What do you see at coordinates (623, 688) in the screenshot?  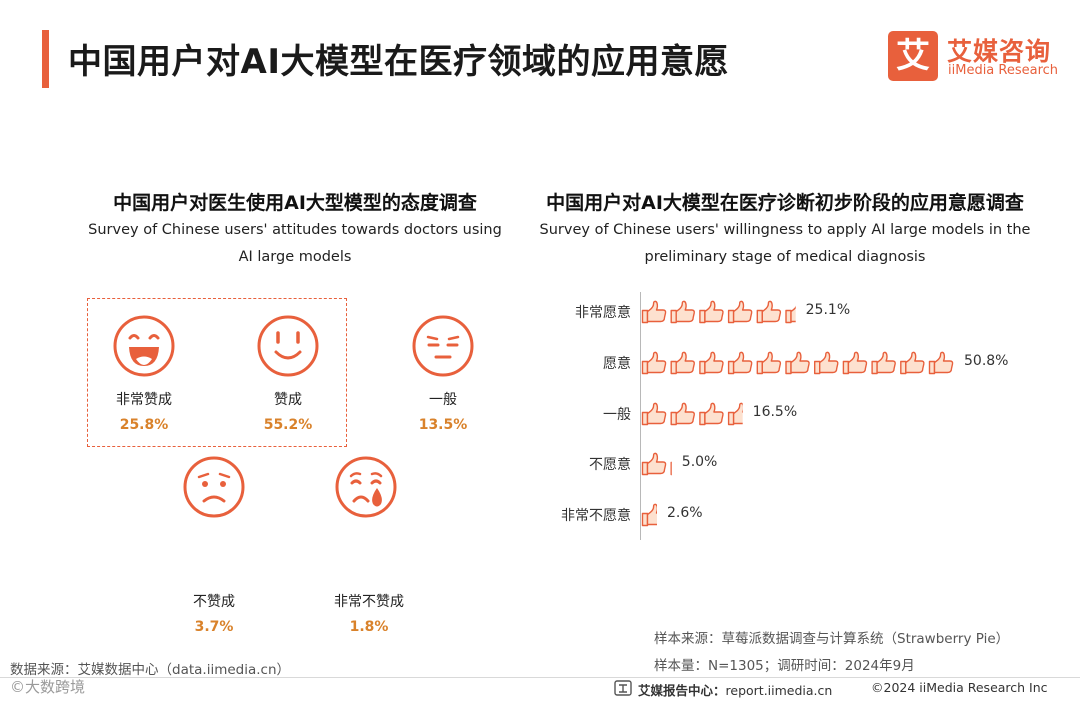 I see `report-center-icon` at bounding box center [623, 688].